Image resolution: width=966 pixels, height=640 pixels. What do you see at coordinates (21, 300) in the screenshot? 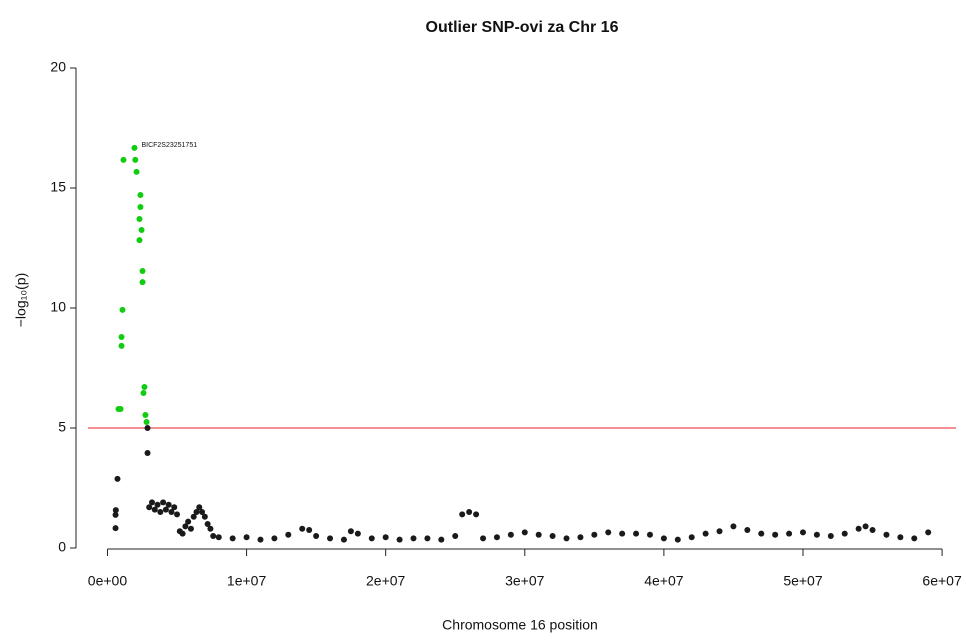
I see `y-axis-label: −log₁₀(p)` at bounding box center [21, 300].